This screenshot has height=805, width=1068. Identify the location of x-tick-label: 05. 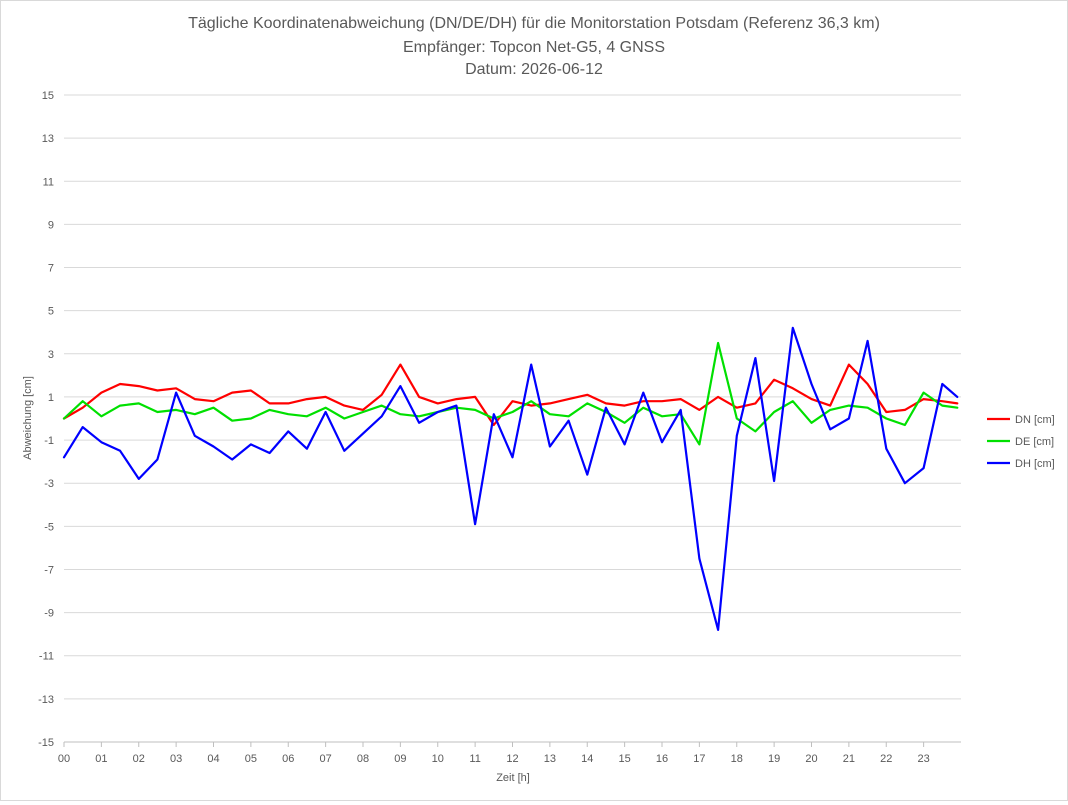
(251, 759).